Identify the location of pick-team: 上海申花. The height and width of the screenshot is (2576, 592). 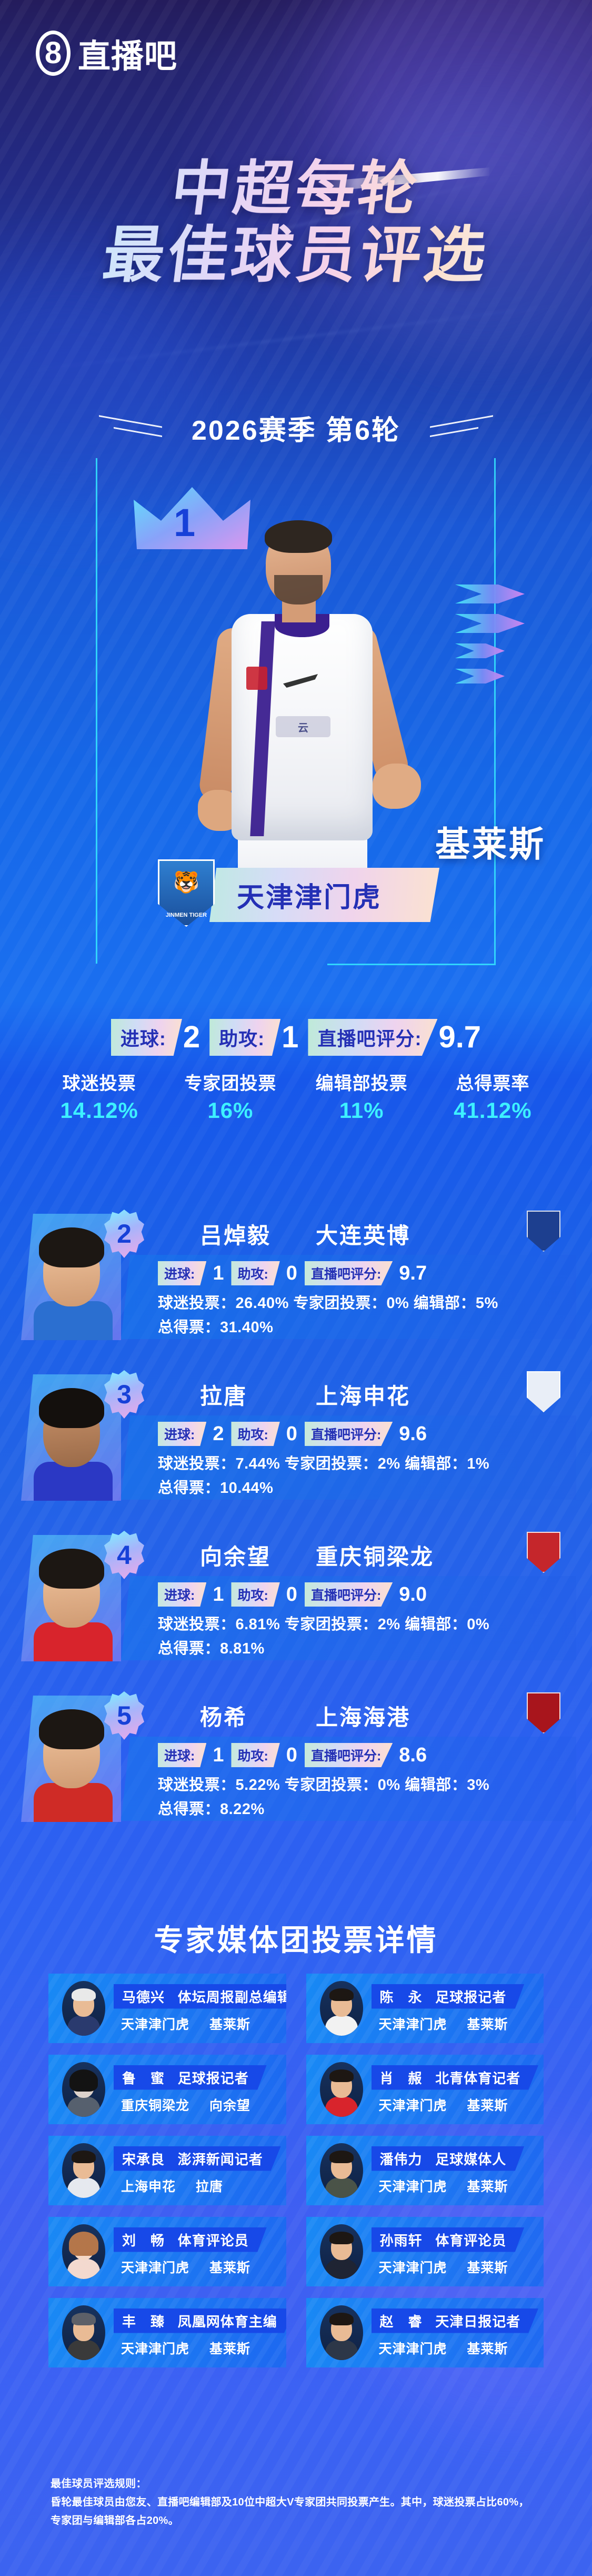
(149, 2186).